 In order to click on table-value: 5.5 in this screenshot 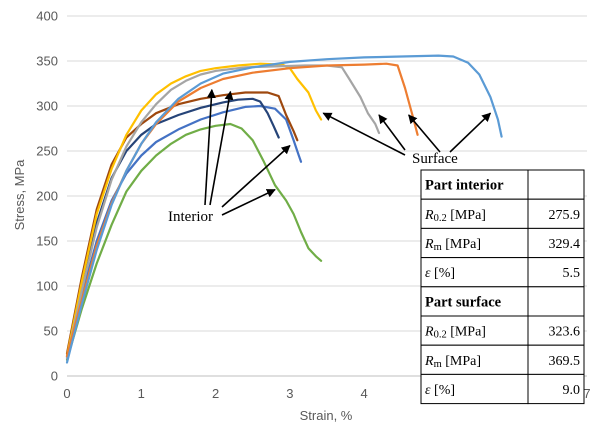, I will do `click(572, 273)`.